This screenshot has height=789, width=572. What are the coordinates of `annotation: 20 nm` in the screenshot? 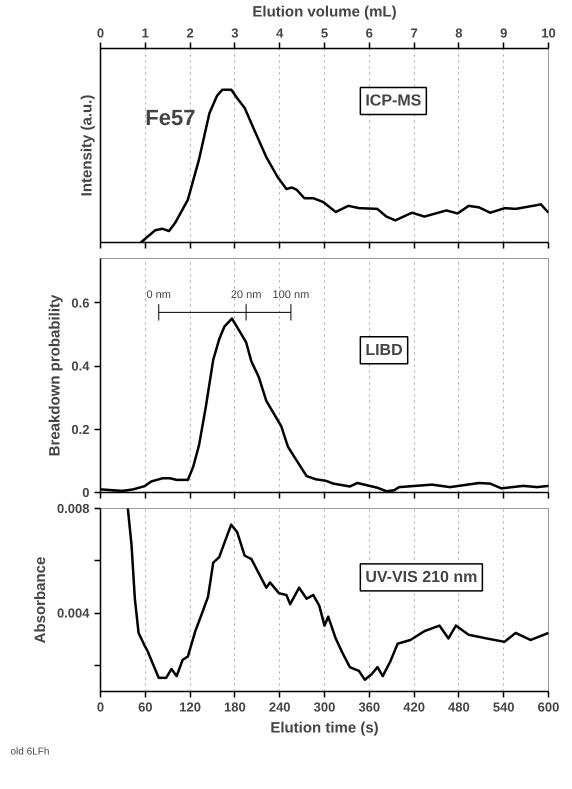 It's located at (246, 294).